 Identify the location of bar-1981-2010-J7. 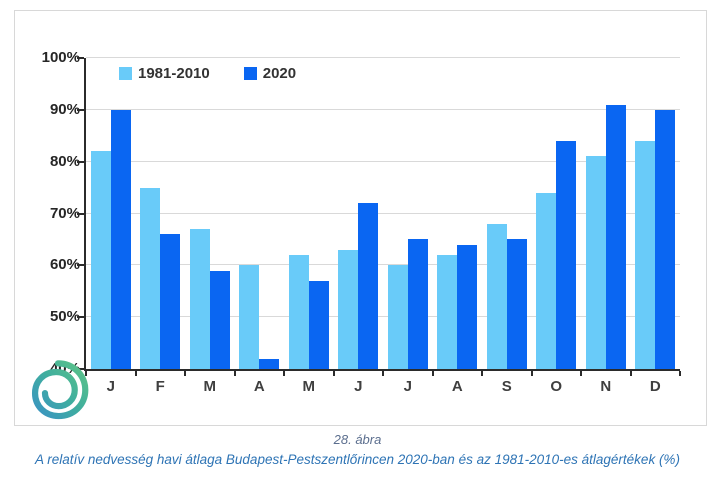
(397, 317).